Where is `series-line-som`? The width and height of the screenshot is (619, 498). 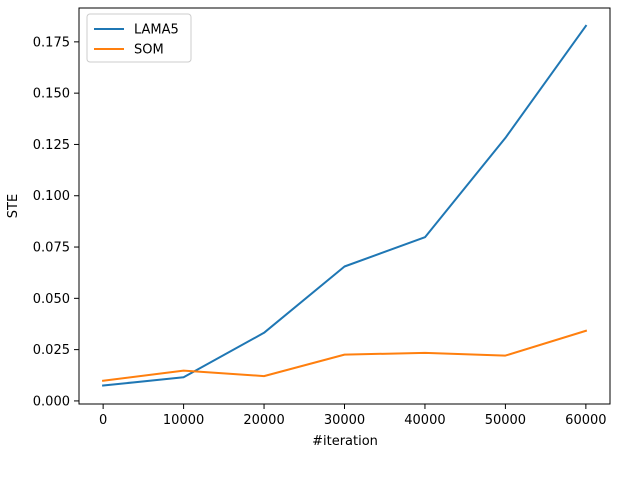
series-line-som is located at coordinates (344, 355).